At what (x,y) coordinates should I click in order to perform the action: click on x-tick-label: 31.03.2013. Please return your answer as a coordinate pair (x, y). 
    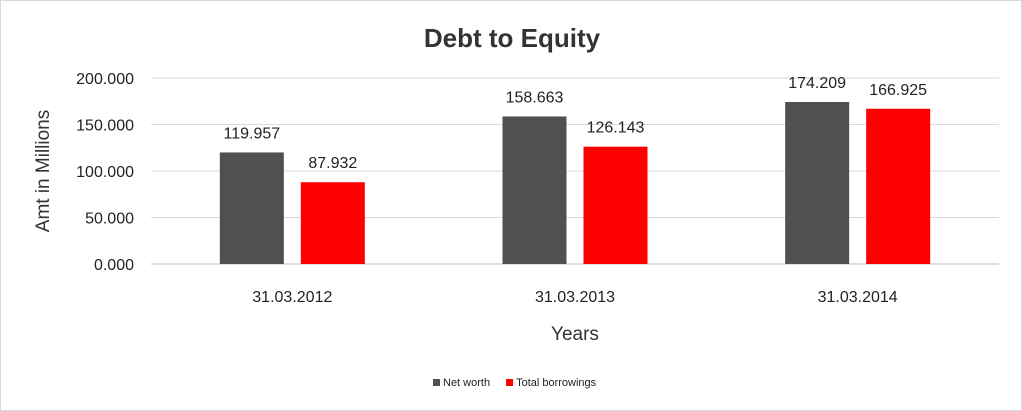
    Looking at the image, I should click on (575, 297).